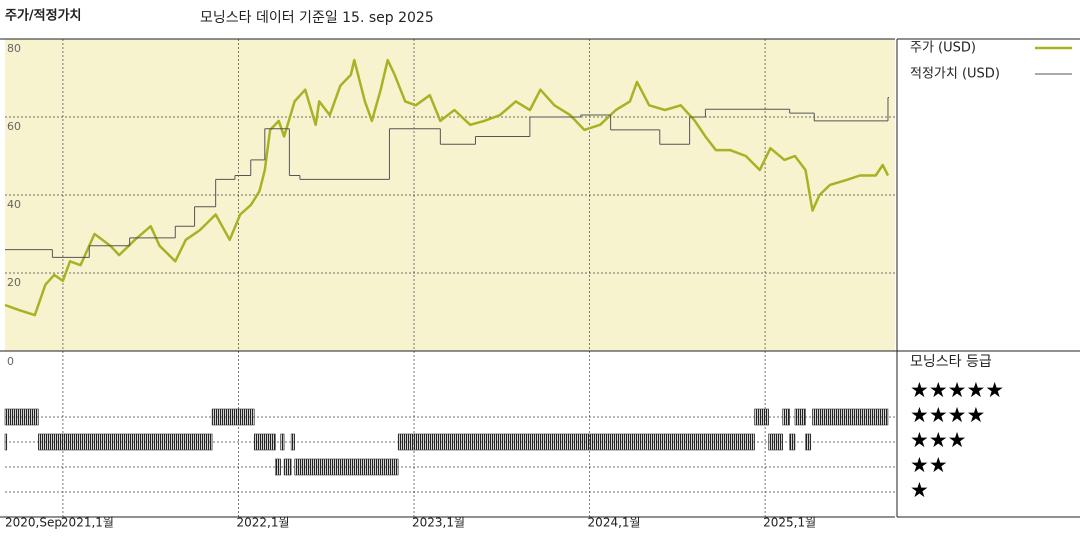  What do you see at coordinates (262, 523) in the screenshot?
I see `x-tick-label: 2022,1월` at bounding box center [262, 523].